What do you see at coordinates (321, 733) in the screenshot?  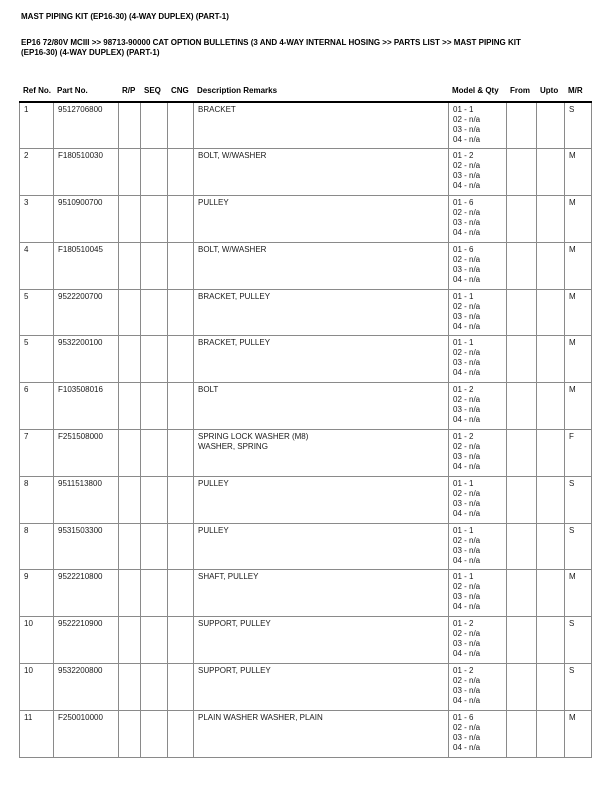 I see `cell-desc: PLAIN WASHER WASHER, PLAIN` at bounding box center [321, 733].